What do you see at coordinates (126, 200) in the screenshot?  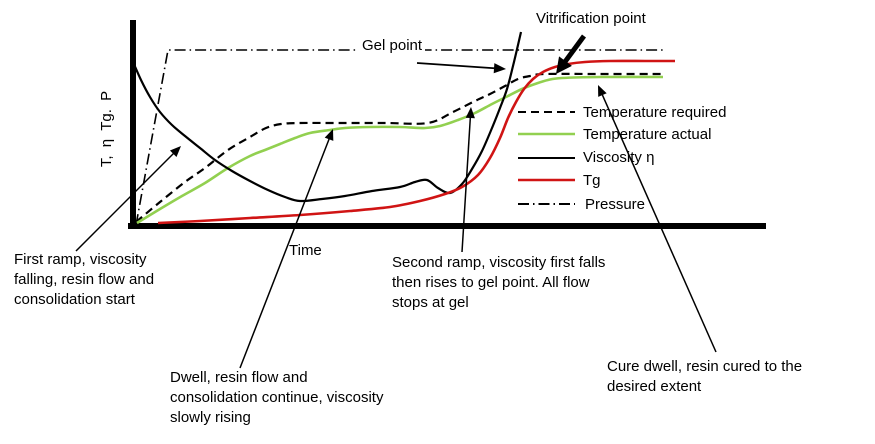 I see `first-ramp-leader-line` at bounding box center [126, 200].